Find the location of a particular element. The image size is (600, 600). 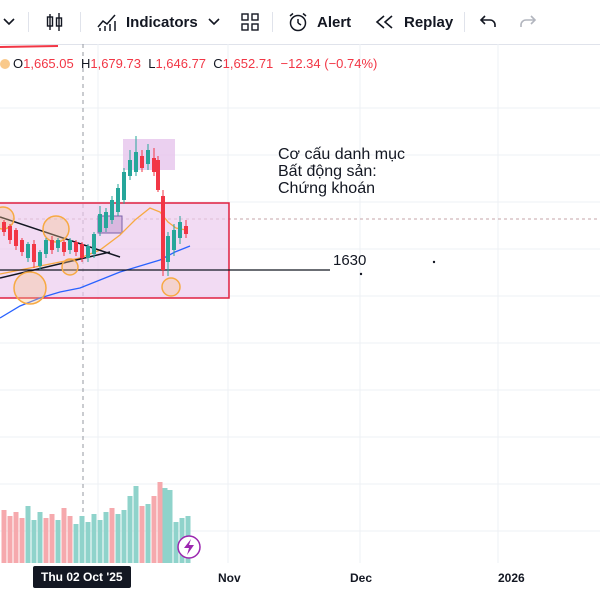

time-axis: Thu 02 Oct '25 Nov Dec 2026 is located at coordinates (300, 581).